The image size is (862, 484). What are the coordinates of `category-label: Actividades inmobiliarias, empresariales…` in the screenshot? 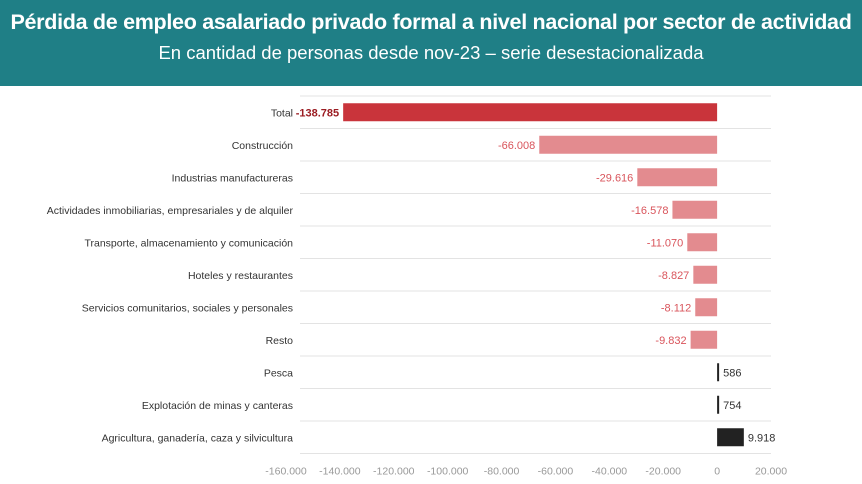 It's located at (170, 211).